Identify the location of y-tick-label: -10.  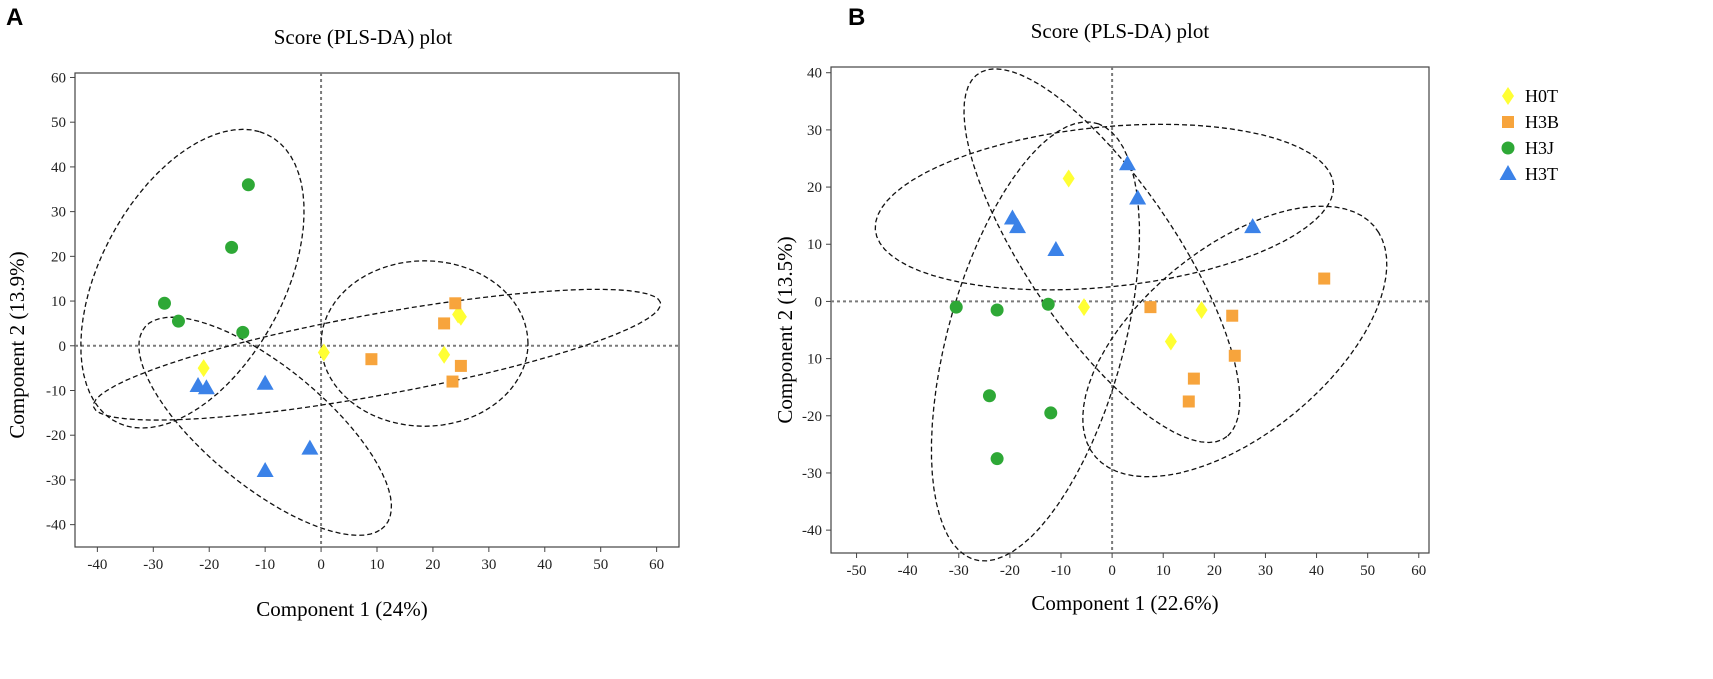
(56, 391).